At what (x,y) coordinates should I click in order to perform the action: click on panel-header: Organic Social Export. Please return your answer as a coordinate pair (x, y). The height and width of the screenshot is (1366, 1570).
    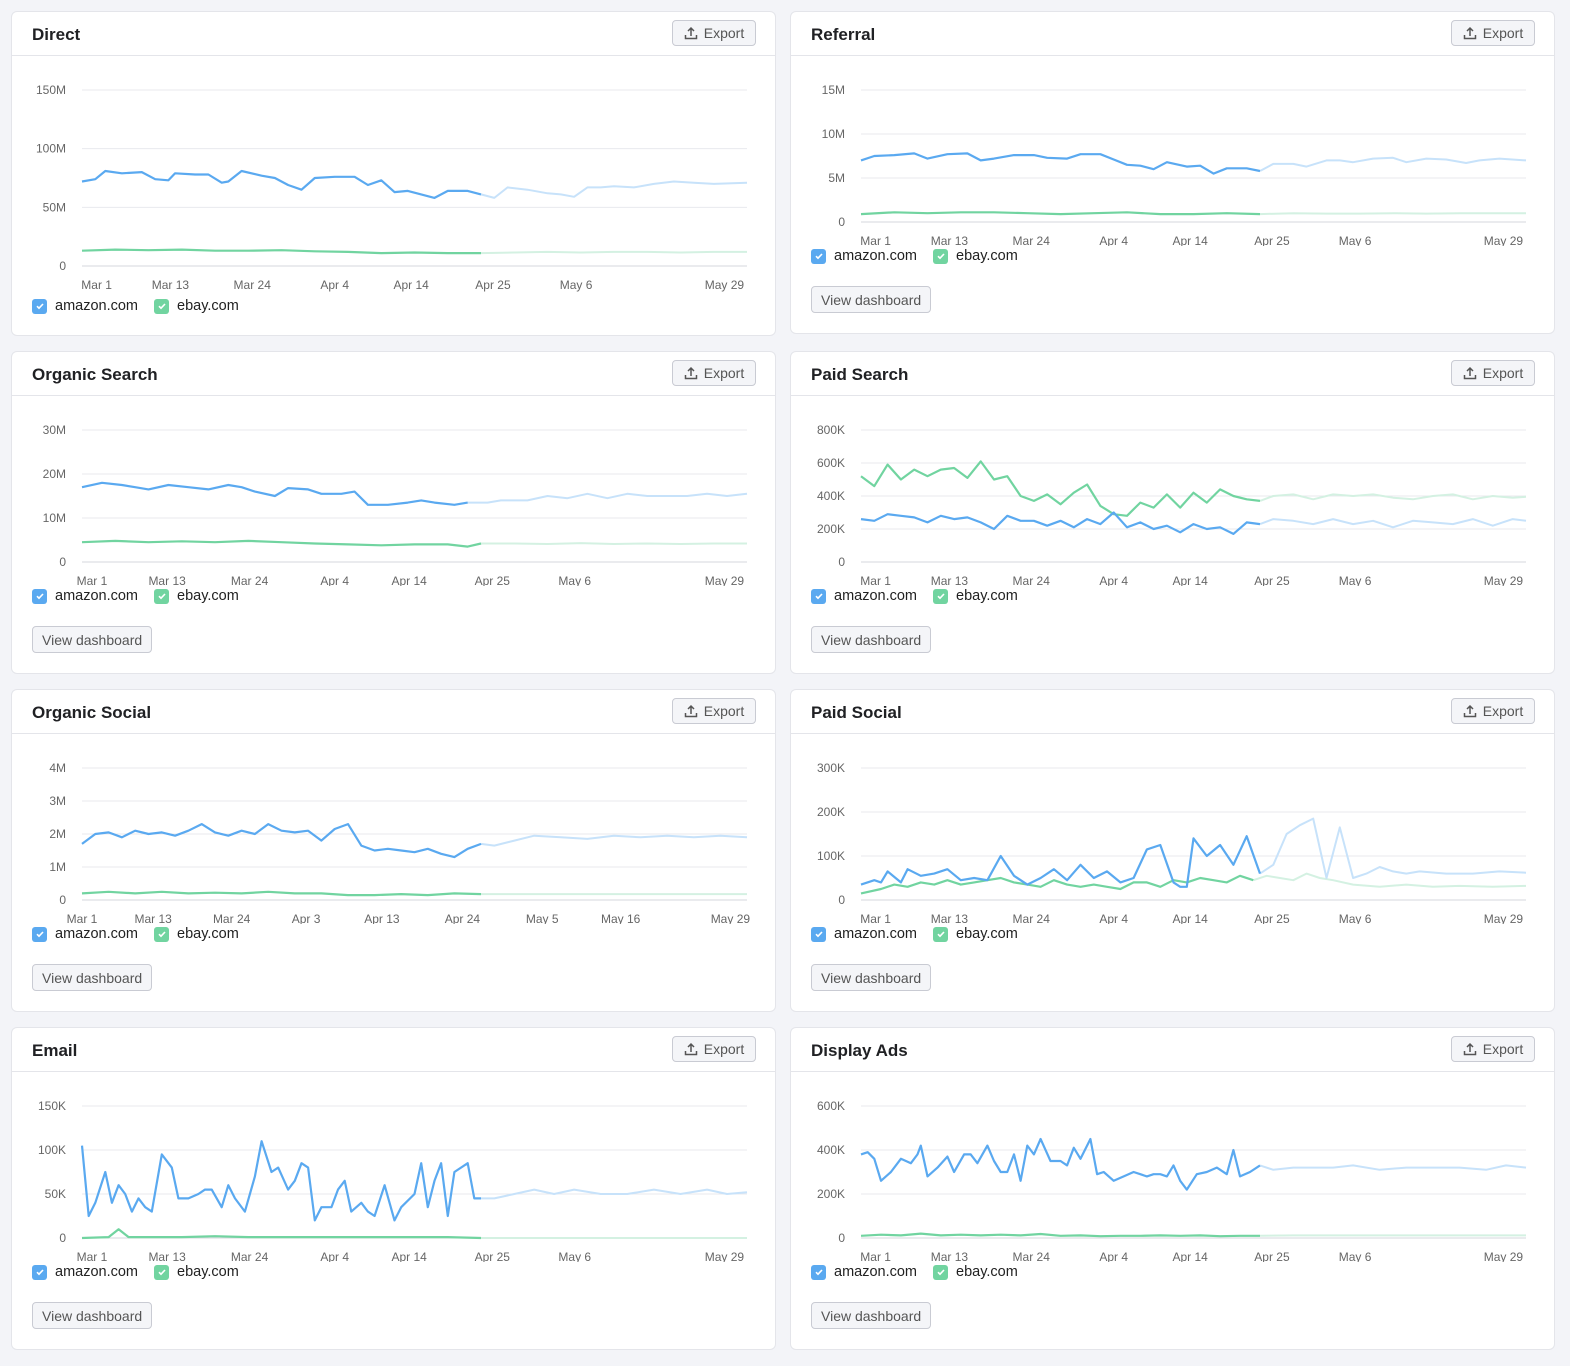
    Looking at the image, I should click on (393, 712).